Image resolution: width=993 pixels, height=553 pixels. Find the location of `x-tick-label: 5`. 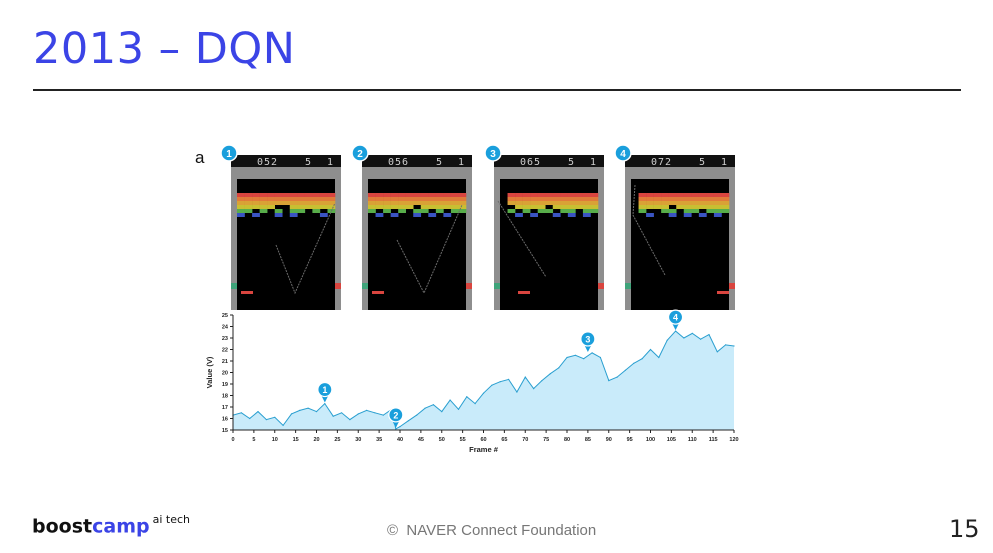

x-tick-label: 5 is located at coordinates (253, 440).